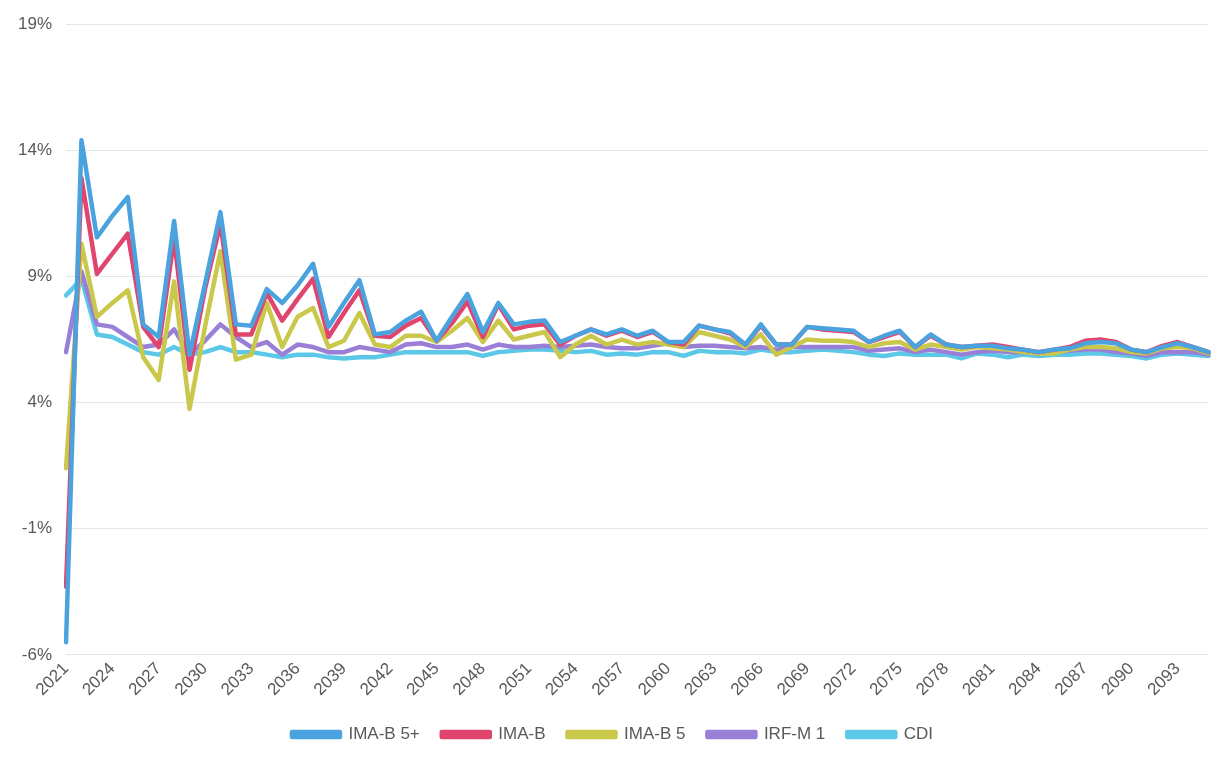 Image resolution: width=1227 pixels, height=759 pixels. Describe the element at coordinates (794, 734) in the screenshot. I see `legend-label: IRF-M 1` at that location.